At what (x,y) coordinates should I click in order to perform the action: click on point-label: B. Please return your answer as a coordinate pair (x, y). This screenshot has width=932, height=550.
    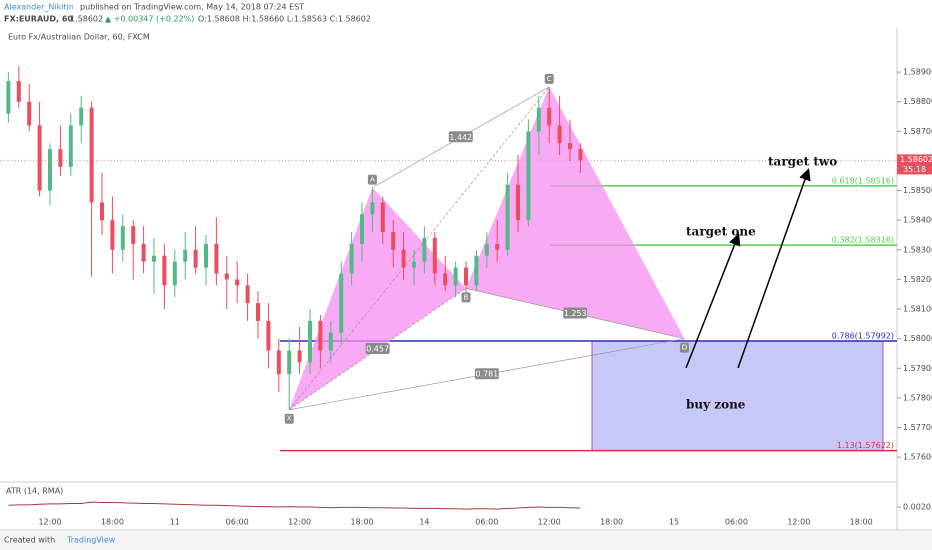
    Looking at the image, I should click on (466, 297).